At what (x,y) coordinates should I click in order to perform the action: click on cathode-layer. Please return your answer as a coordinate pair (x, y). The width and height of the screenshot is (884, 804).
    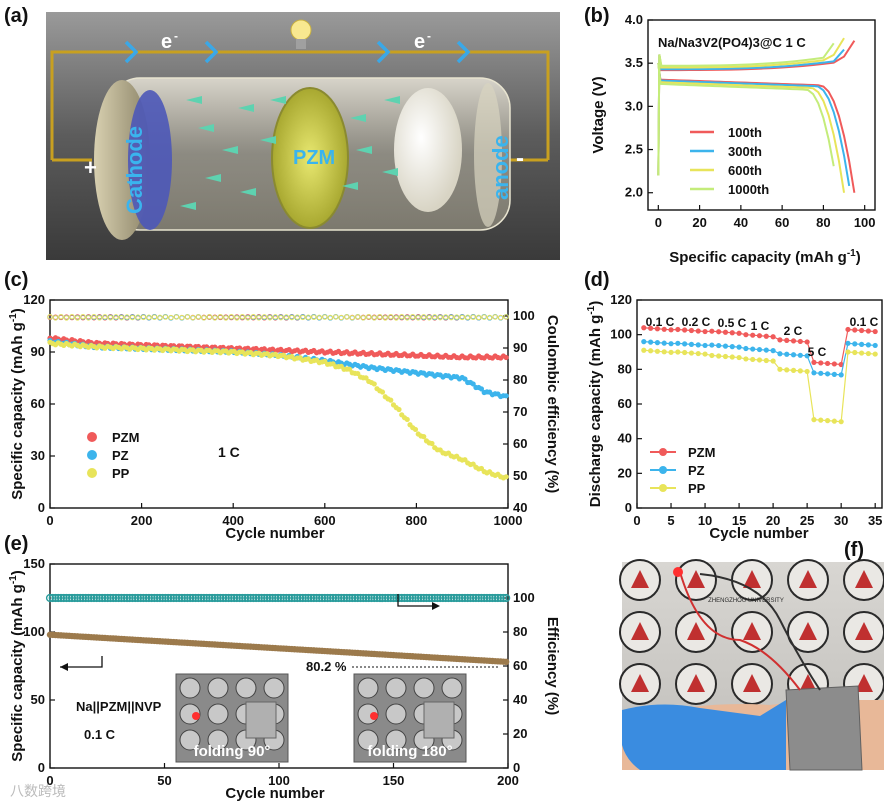
    Looking at the image, I should click on (150, 160).